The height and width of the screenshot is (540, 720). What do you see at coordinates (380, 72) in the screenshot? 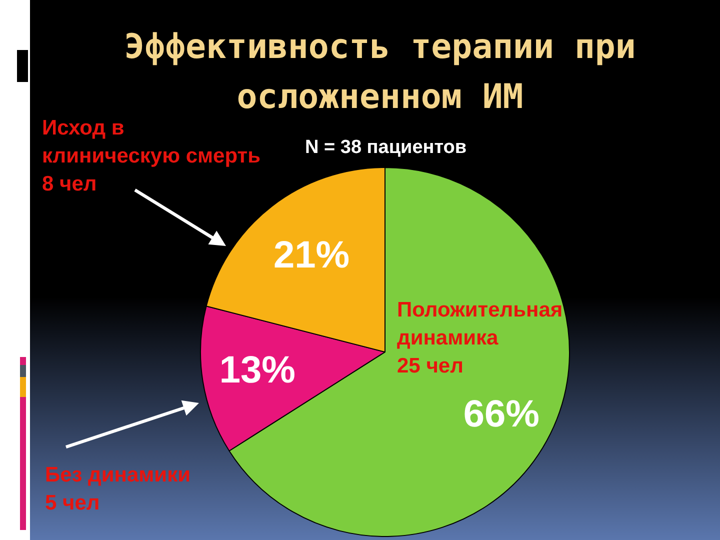
I see `chart-title: Эффективность терапии при осложненном ИМ` at bounding box center [380, 72].